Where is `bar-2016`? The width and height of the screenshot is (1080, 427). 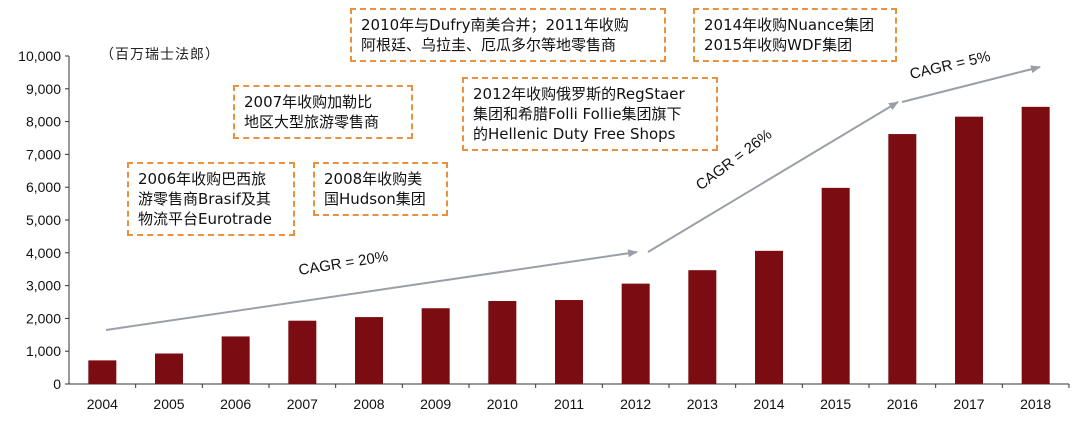
bar-2016 is located at coordinates (902, 259).